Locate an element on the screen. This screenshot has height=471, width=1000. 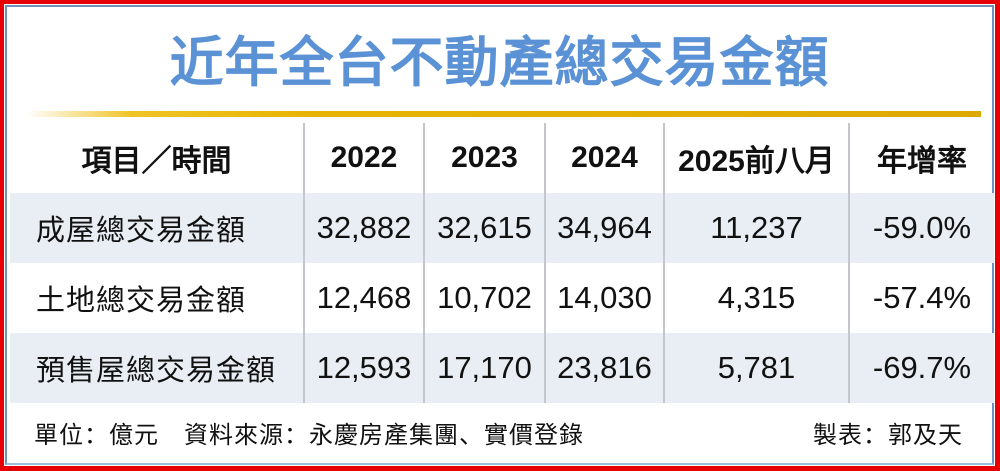
header-row: 項目／時間 2022 2023 2024 2025前八月 年增率 is located at coordinates (502, 158).